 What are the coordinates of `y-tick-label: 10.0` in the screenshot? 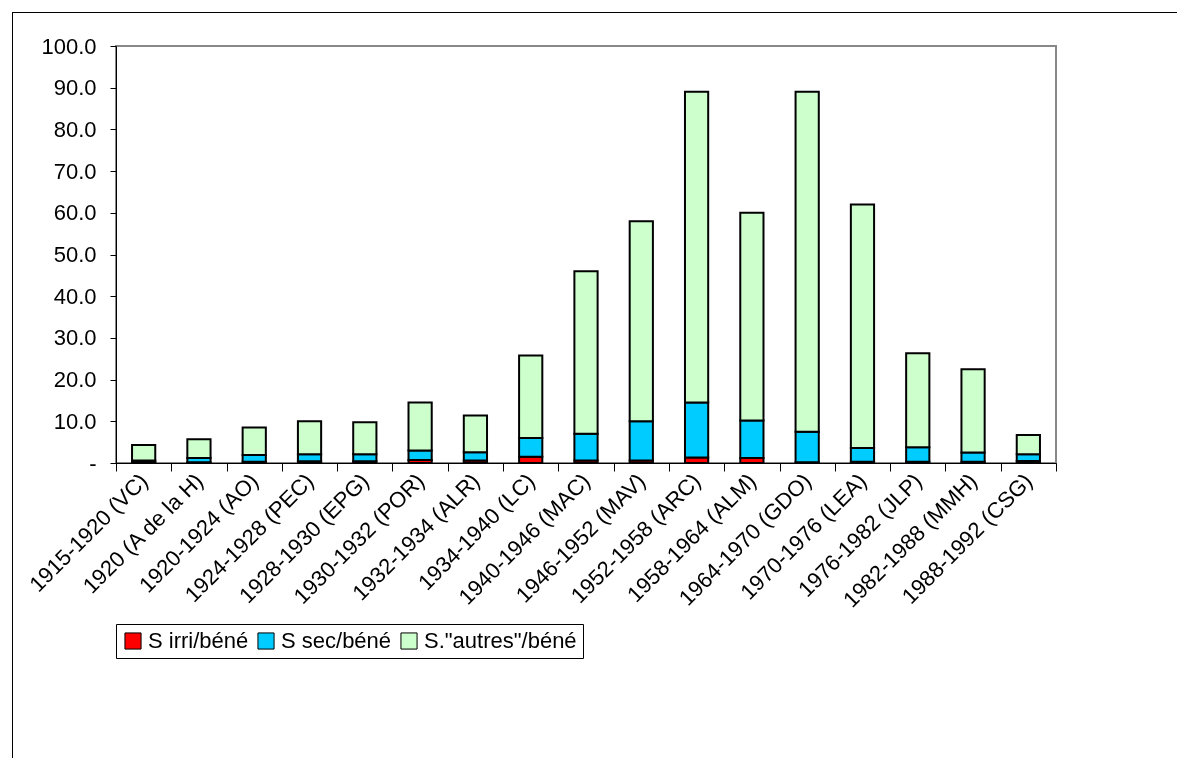 It's located at (75, 421).